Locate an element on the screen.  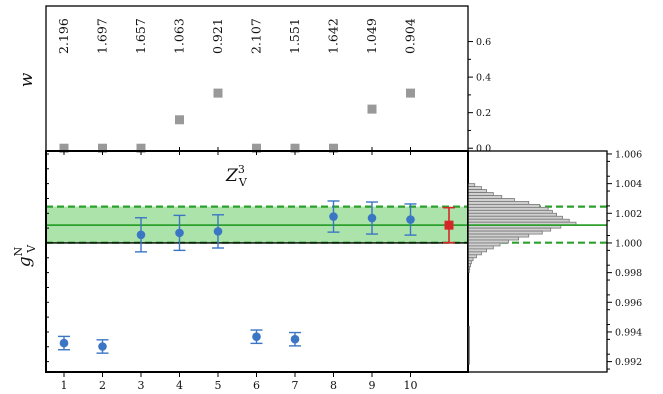
x-tick-label: 9 is located at coordinates (372, 385).